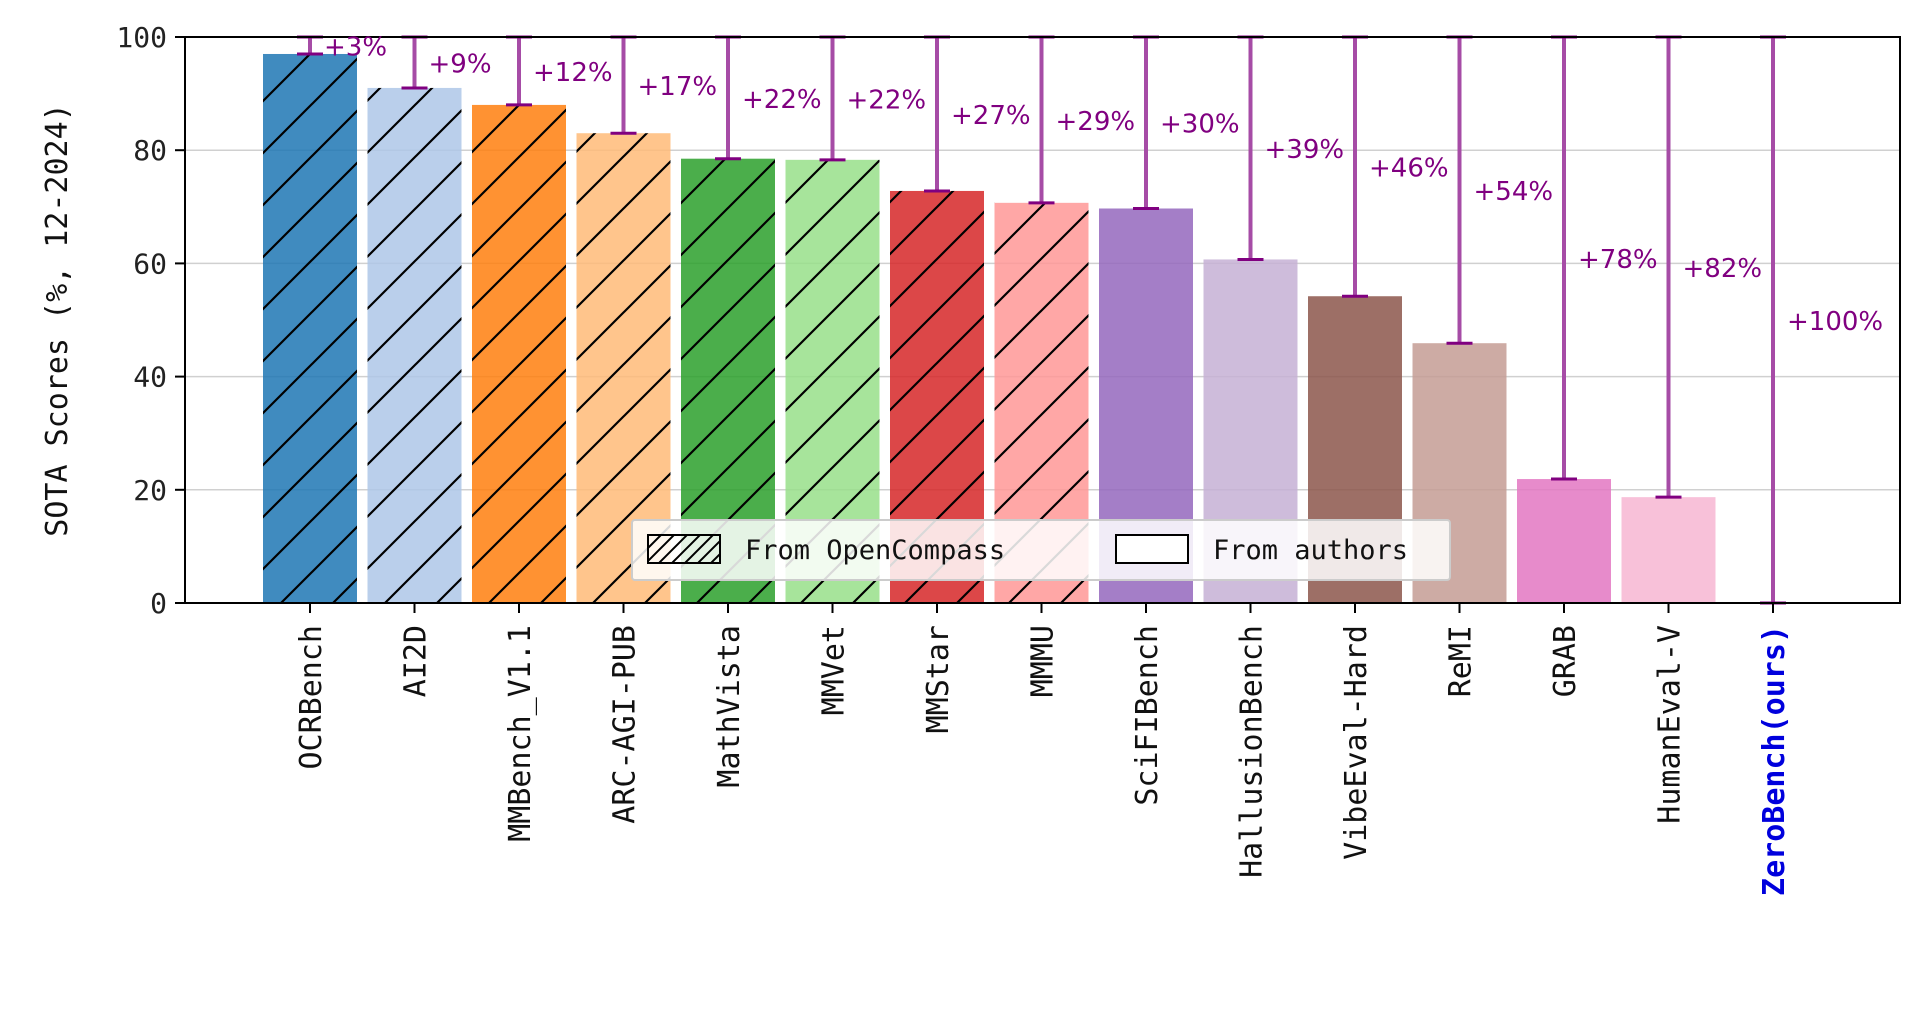 The height and width of the screenshot is (1013, 1920). Describe the element at coordinates (625, 724) in the screenshot. I see `x-category-label: ARC-AGI-PUB` at that location.